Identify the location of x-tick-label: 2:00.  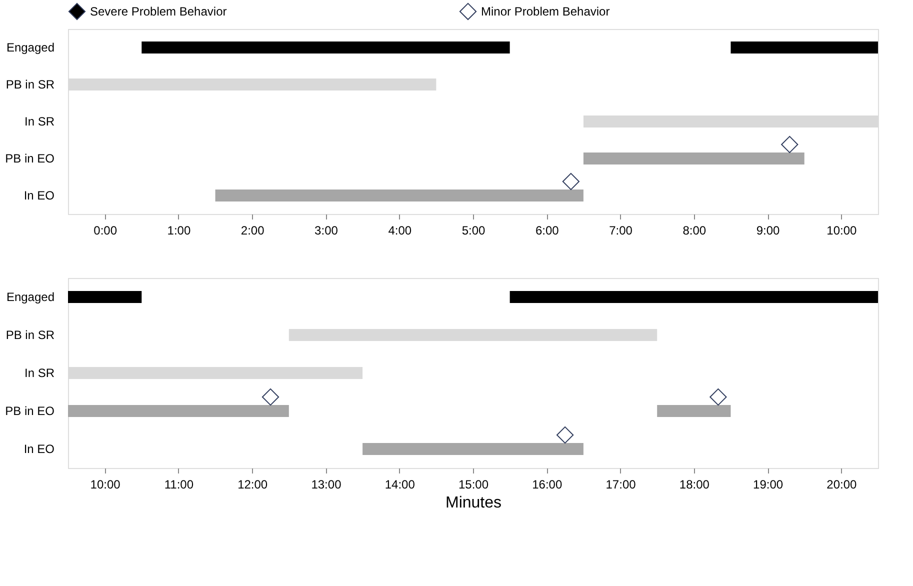
(252, 231).